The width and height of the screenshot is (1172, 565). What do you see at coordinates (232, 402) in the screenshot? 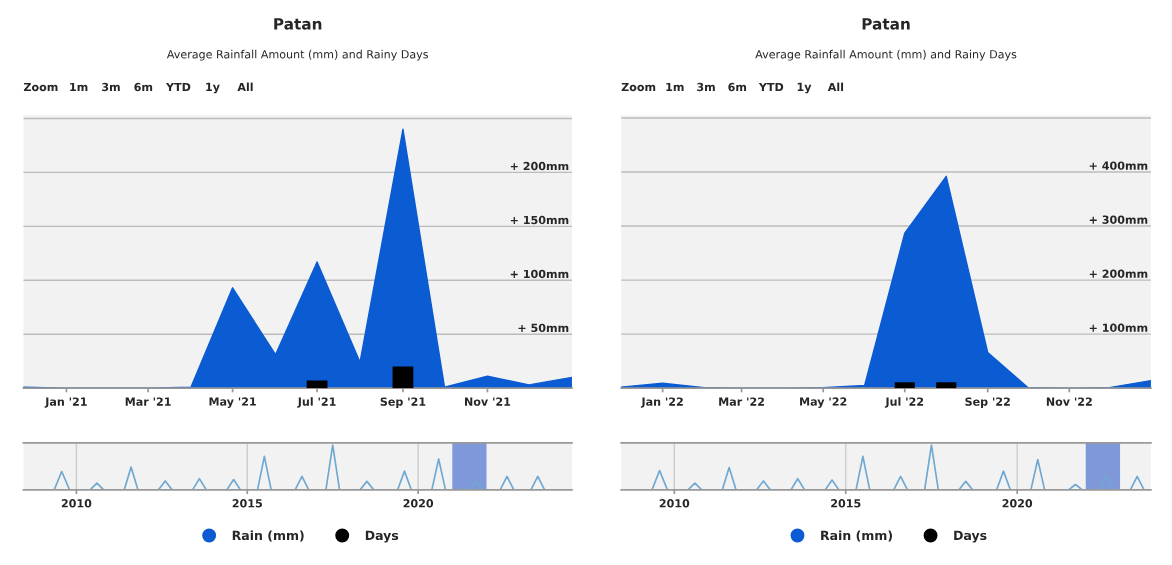
I see `x-tick-label: May '21` at bounding box center [232, 402].